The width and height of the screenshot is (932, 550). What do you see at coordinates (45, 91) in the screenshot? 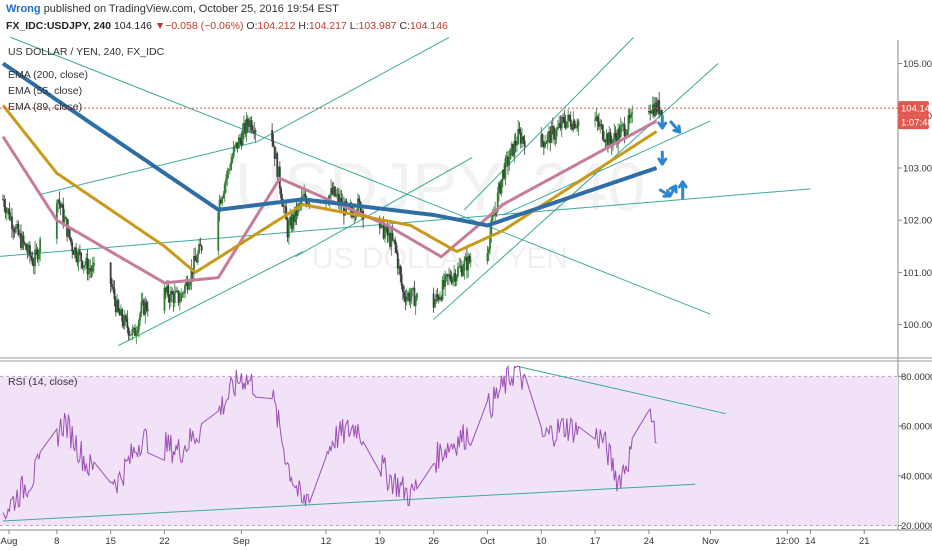
I see `legend-ema-55: EMA (55, close)` at bounding box center [45, 91].